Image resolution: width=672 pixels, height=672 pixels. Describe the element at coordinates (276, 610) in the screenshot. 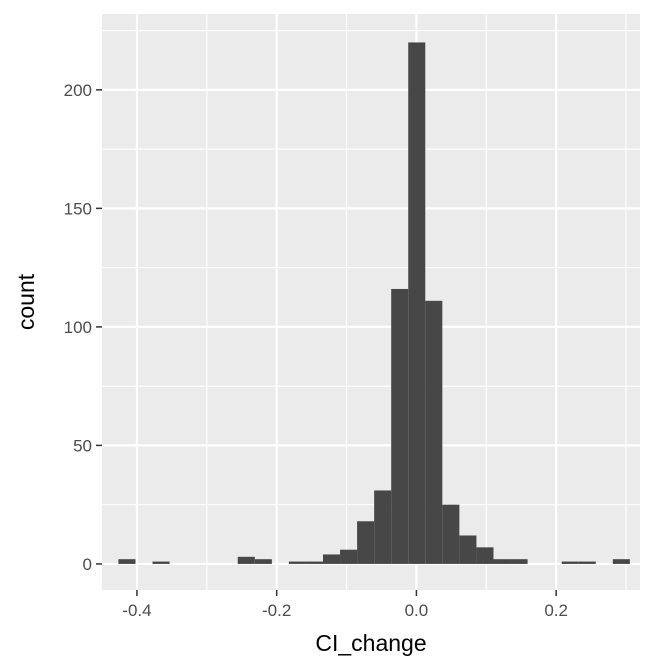

I see `x-tick-label: -0.2` at that location.